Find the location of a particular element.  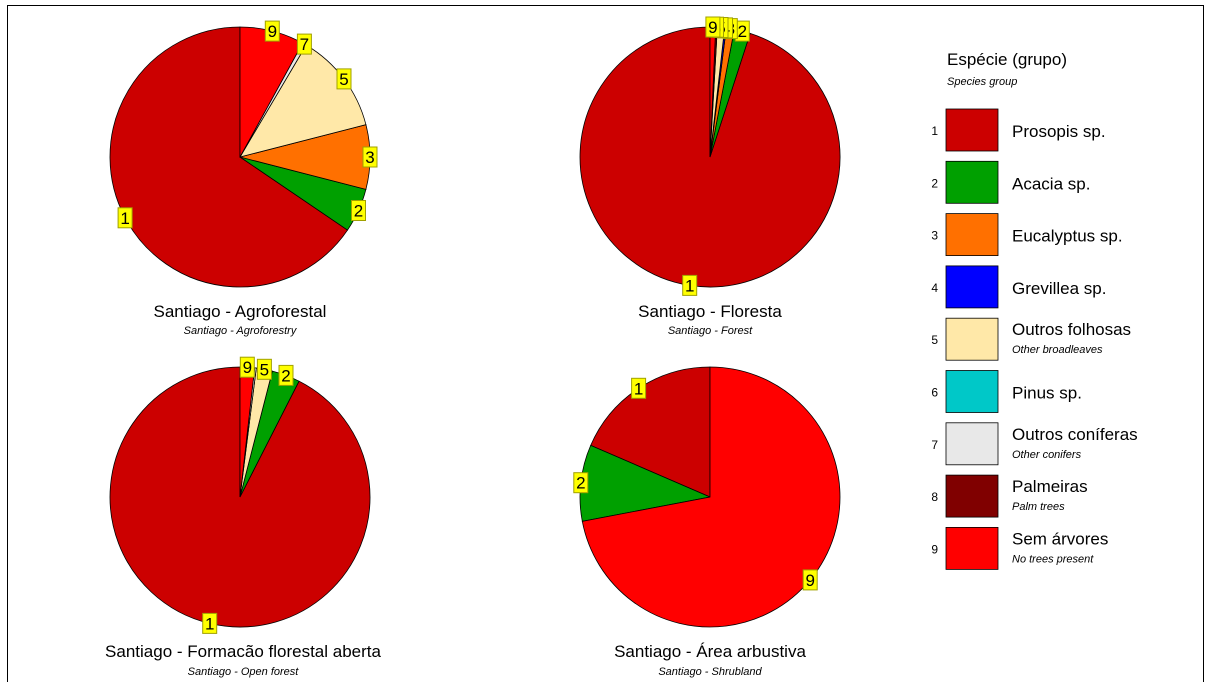

legend-item-number: 9 is located at coordinates (934, 549).